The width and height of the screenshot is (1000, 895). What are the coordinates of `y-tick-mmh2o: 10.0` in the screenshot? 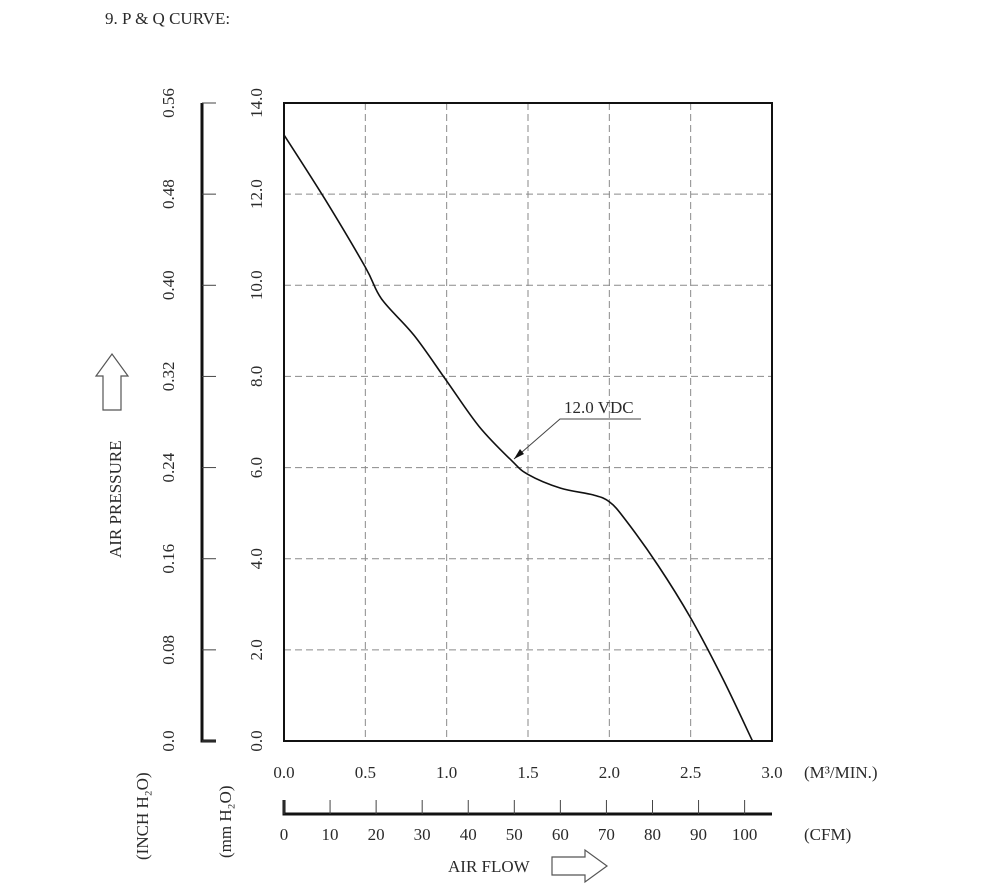 It's located at (256, 285).